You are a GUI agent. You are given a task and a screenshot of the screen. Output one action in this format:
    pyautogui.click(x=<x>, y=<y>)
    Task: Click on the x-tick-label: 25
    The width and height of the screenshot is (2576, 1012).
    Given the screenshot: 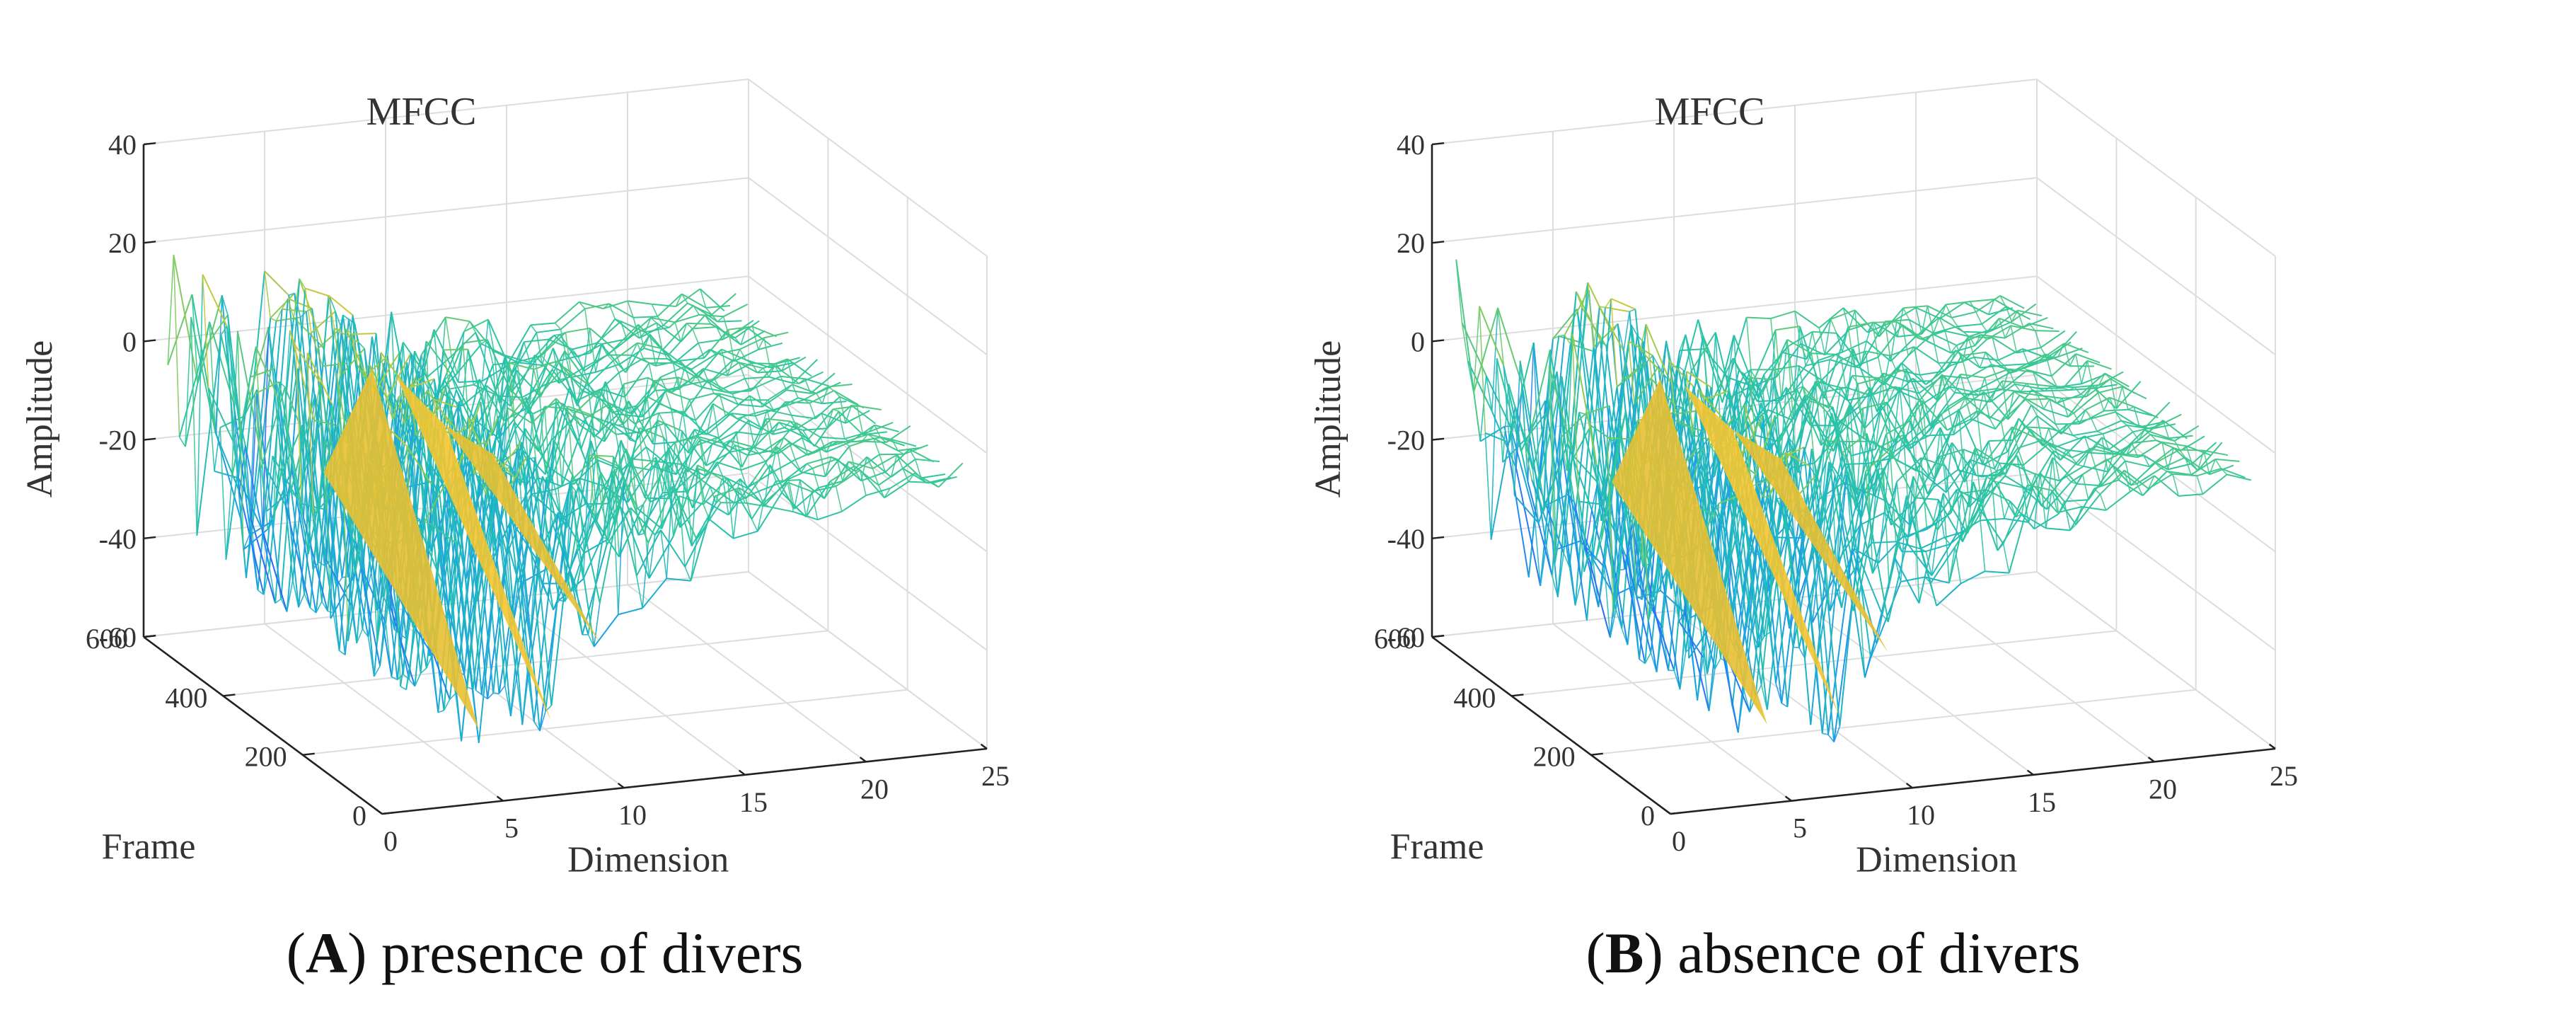 What is the action you would take?
    pyautogui.click(x=2284, y=776)
    